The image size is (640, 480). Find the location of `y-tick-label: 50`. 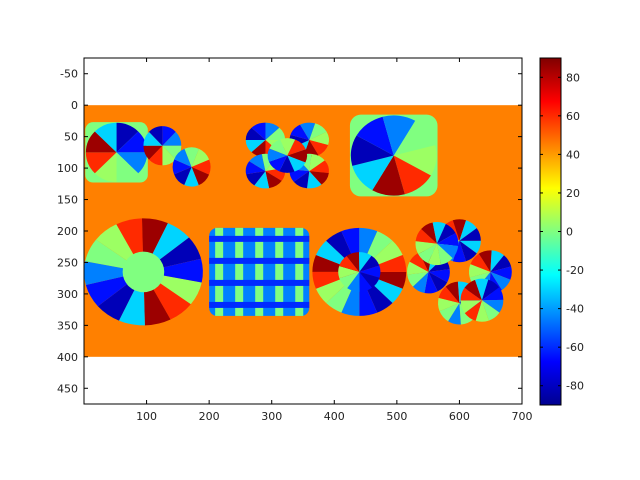

y-tick-label: 50 is located at coordinates (71, 137).